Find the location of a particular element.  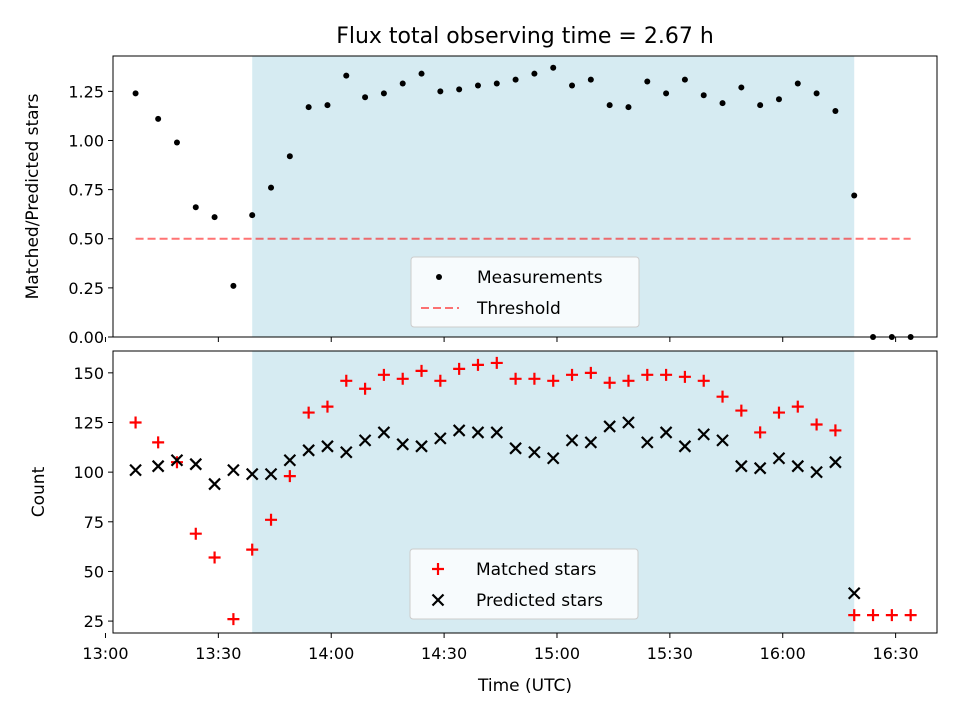

ratio-legend-frame is located at coordinates (525, 292).